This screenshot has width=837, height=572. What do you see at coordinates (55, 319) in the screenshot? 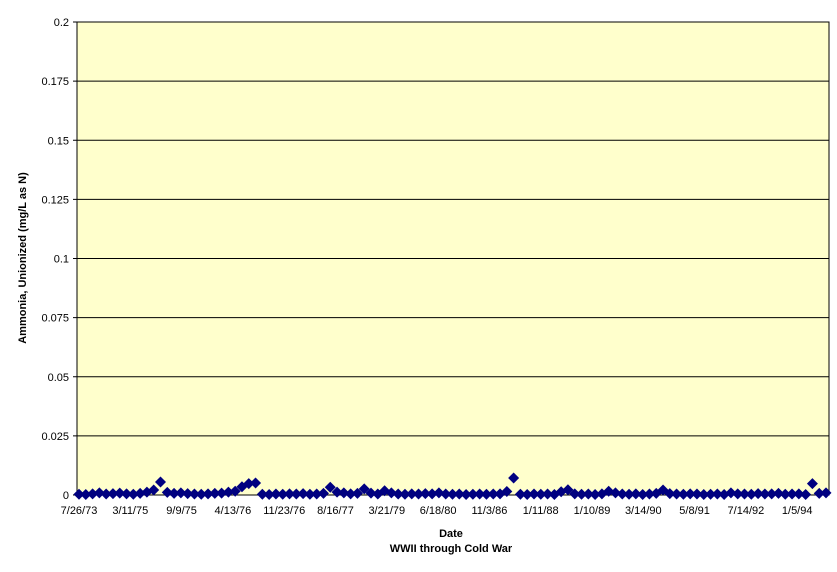
I see `y-tick-label: 0.075` at bounding box center [55, 319].